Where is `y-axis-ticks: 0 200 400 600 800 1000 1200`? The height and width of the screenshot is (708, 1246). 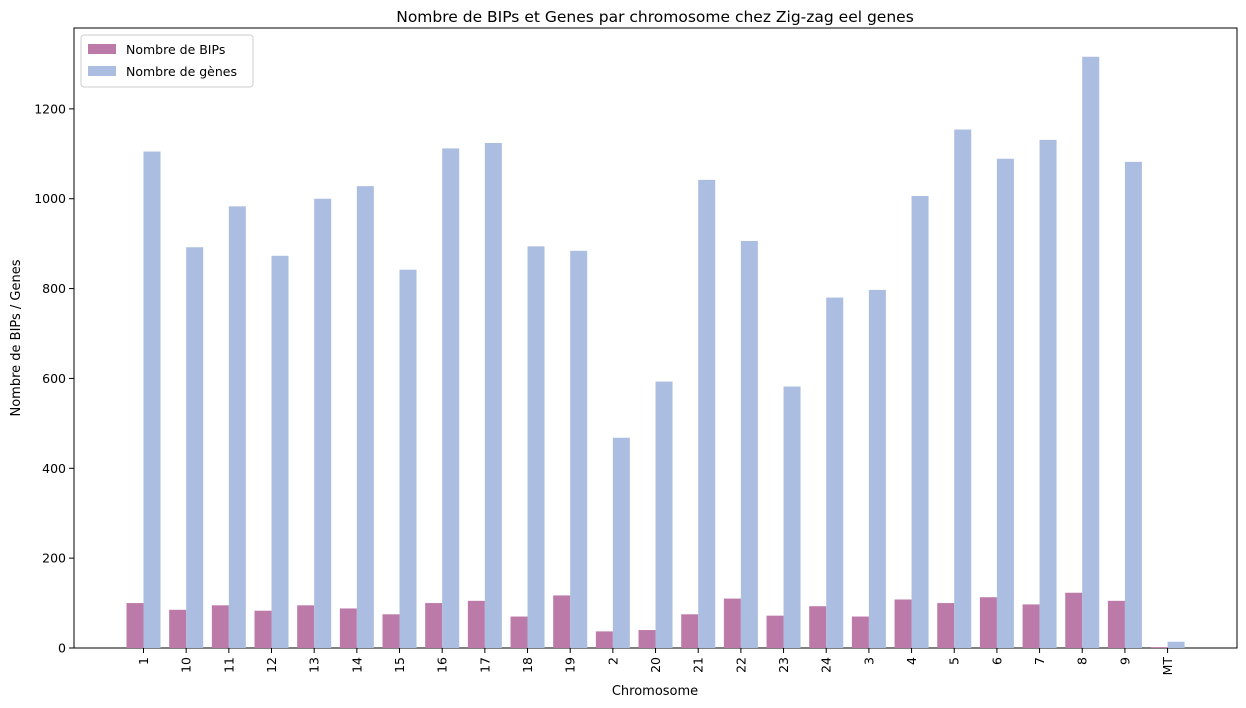
y-axis-ticks: 0 200 400 600 800 1000 1200 is located at coordinates (54, 378).